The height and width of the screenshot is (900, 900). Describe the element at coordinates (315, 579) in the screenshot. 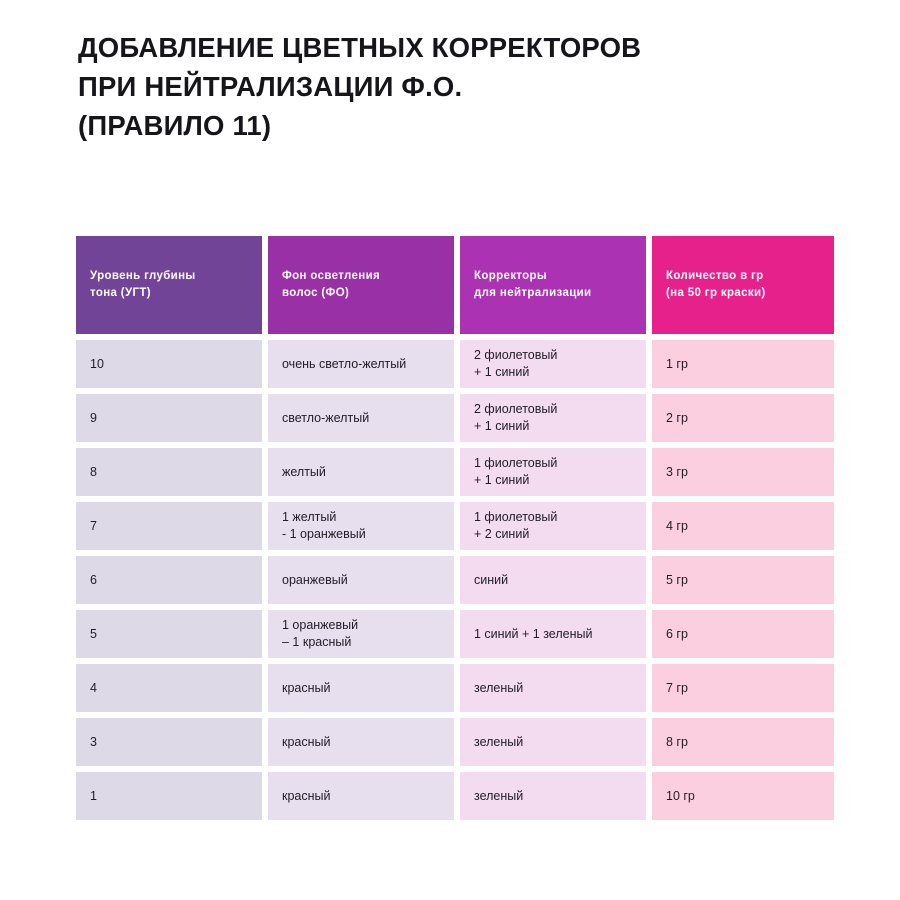

I see `cell-background-text: оранжевый` at that location.